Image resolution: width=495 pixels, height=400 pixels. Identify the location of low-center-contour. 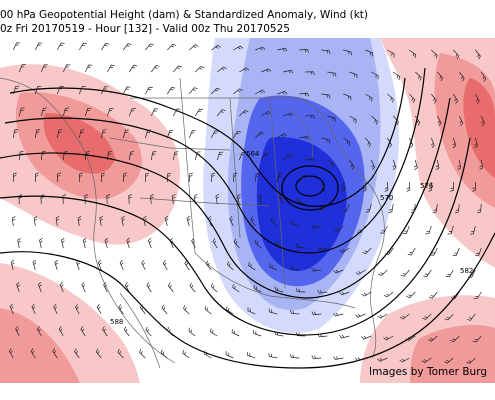
(310, 188).